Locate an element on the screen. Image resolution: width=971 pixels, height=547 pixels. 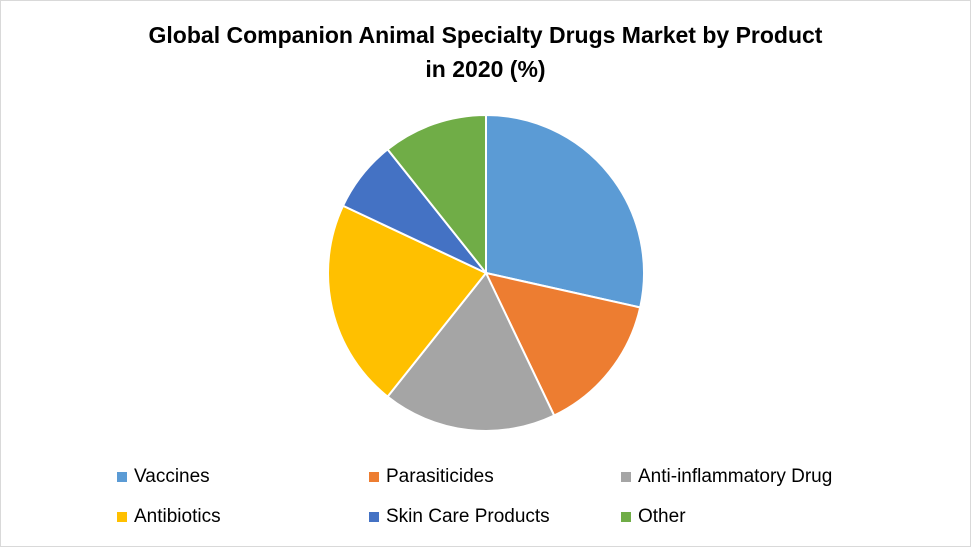
legend-item: Vaccines is located at coordinates (163, 477).